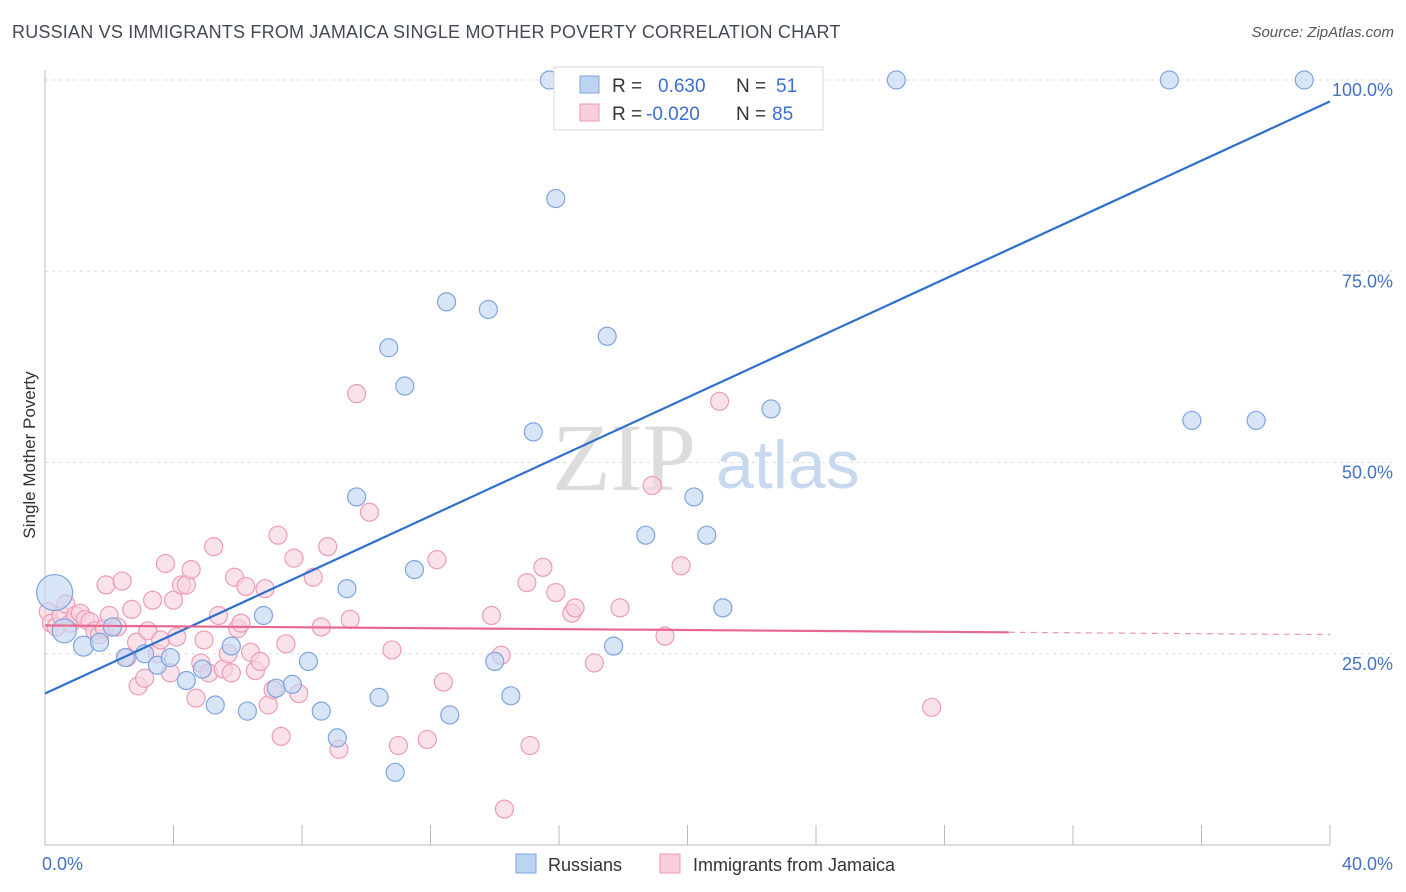 Image resolution: width=1406 pixels, height=892 pixels. Describe the element at coordinates (1367, 281) in the screenshot. I see `y-tick-label: 75.0%` at that location.